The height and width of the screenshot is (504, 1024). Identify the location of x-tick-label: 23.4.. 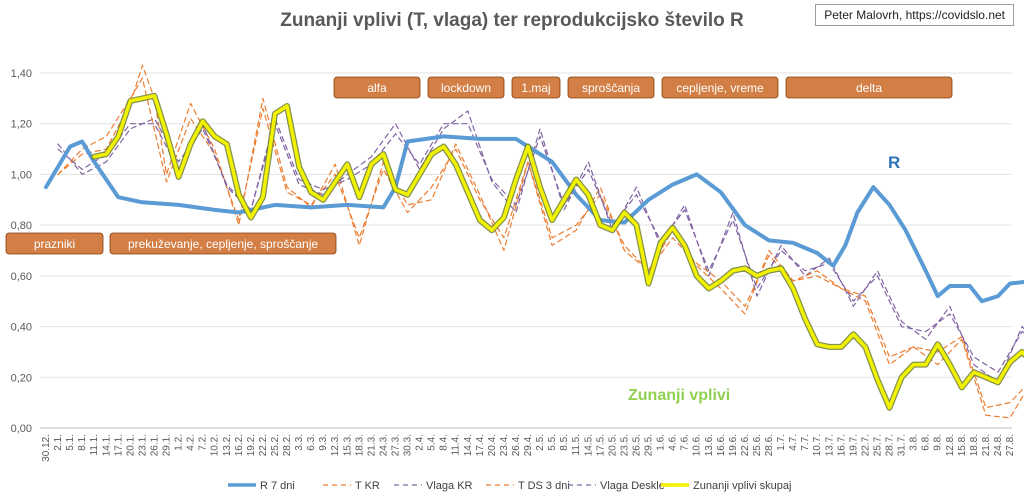
(504, 445).